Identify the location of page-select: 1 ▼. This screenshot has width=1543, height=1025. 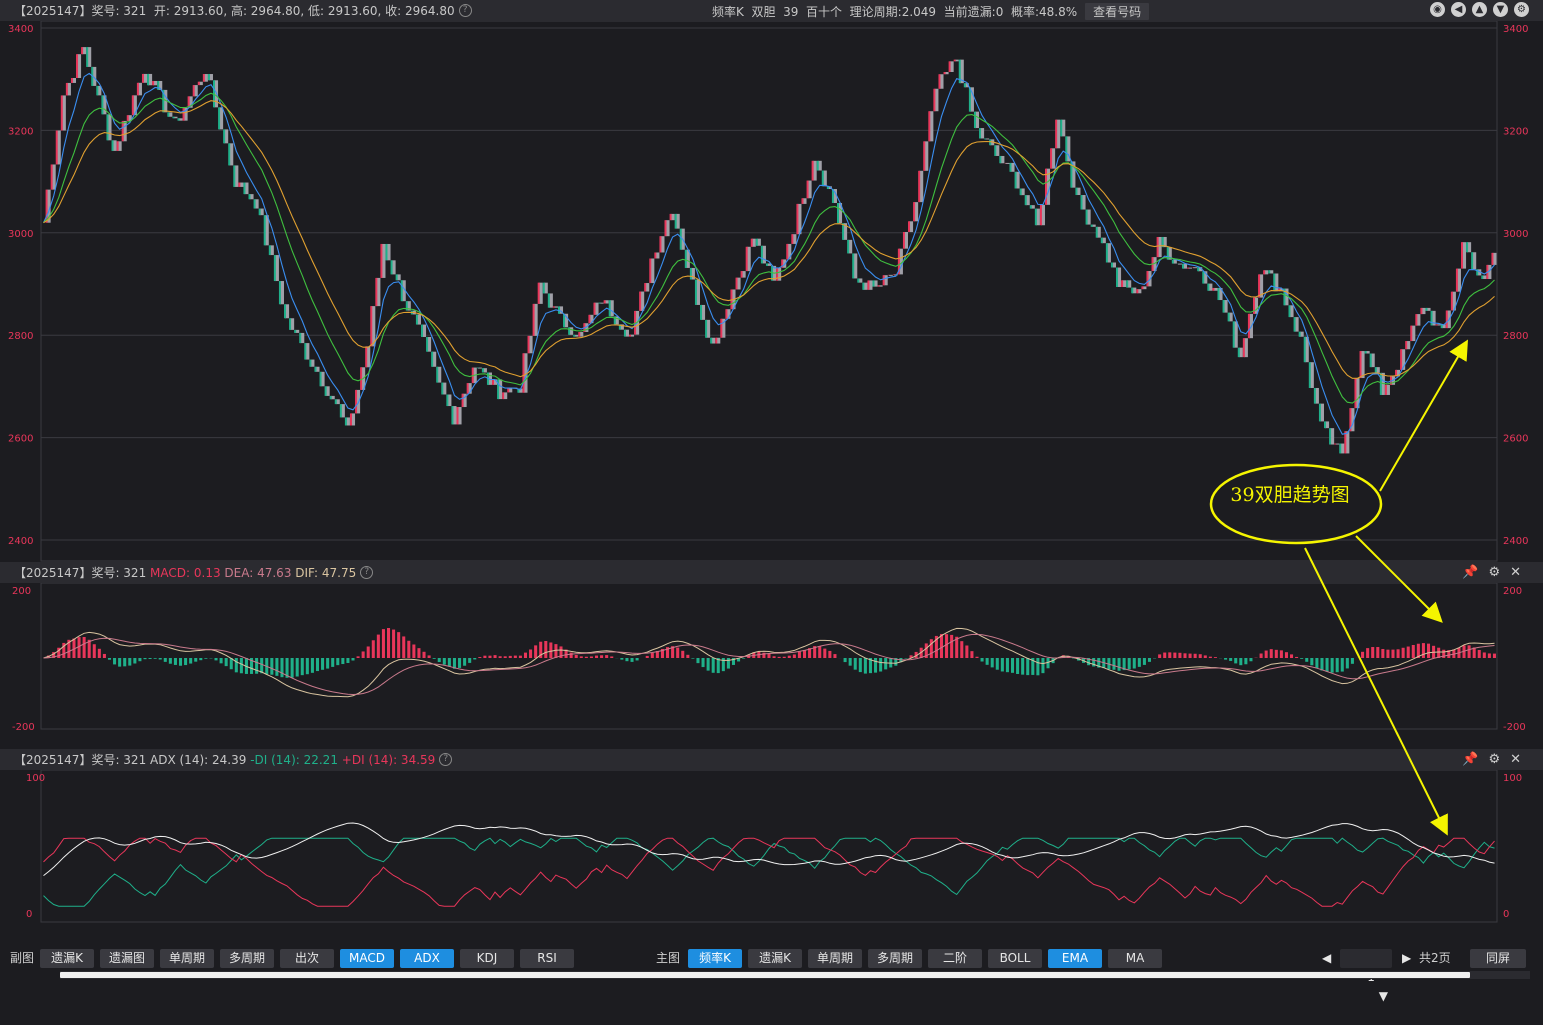
(1366, 976).